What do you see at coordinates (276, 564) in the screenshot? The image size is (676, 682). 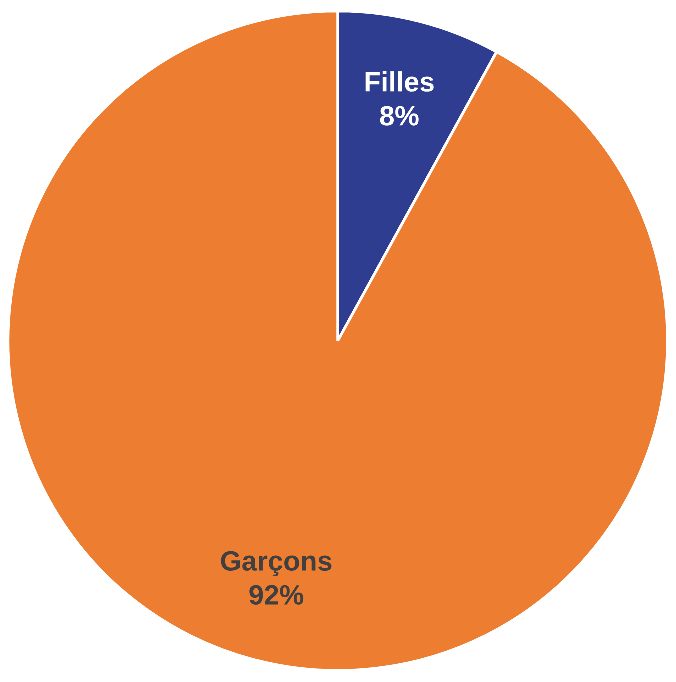 I see `slice-label: Garçons` at bounding box center [276, 564].